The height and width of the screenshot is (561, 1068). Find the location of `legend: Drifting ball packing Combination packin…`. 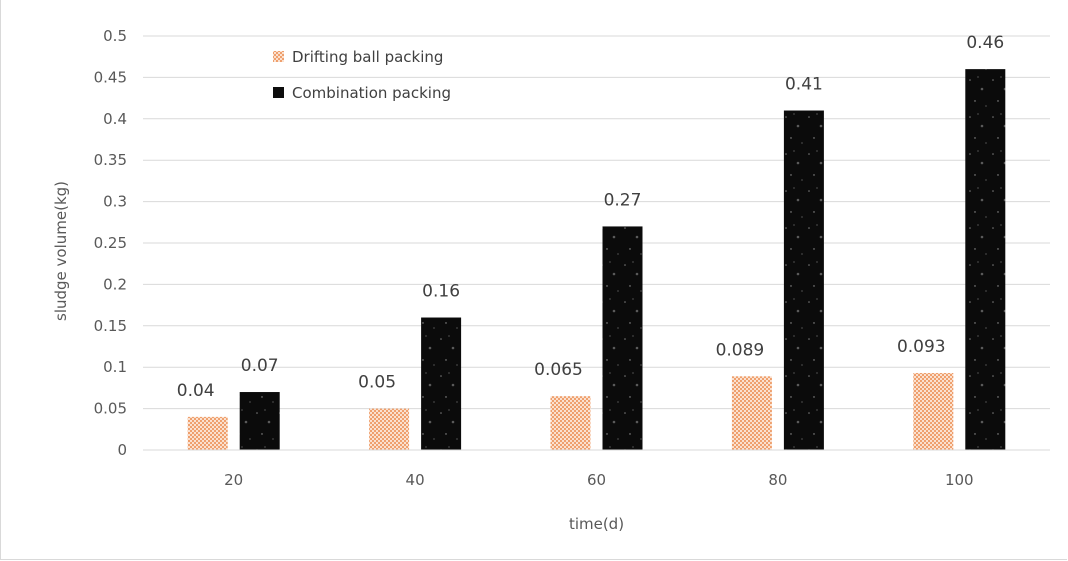

legend: Drifting ball packing Combination packin… is located at coordinates (362, 75).